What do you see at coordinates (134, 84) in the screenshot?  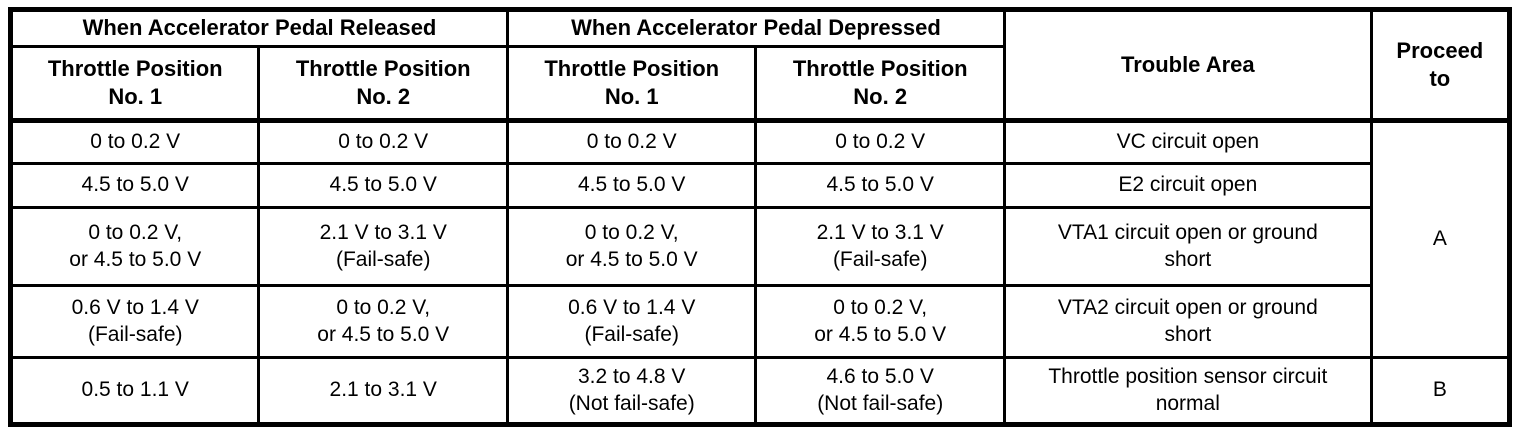 I see `header-throttle-position-no1-released: Throttle Position No. 1` at bounding box center [134, 84].